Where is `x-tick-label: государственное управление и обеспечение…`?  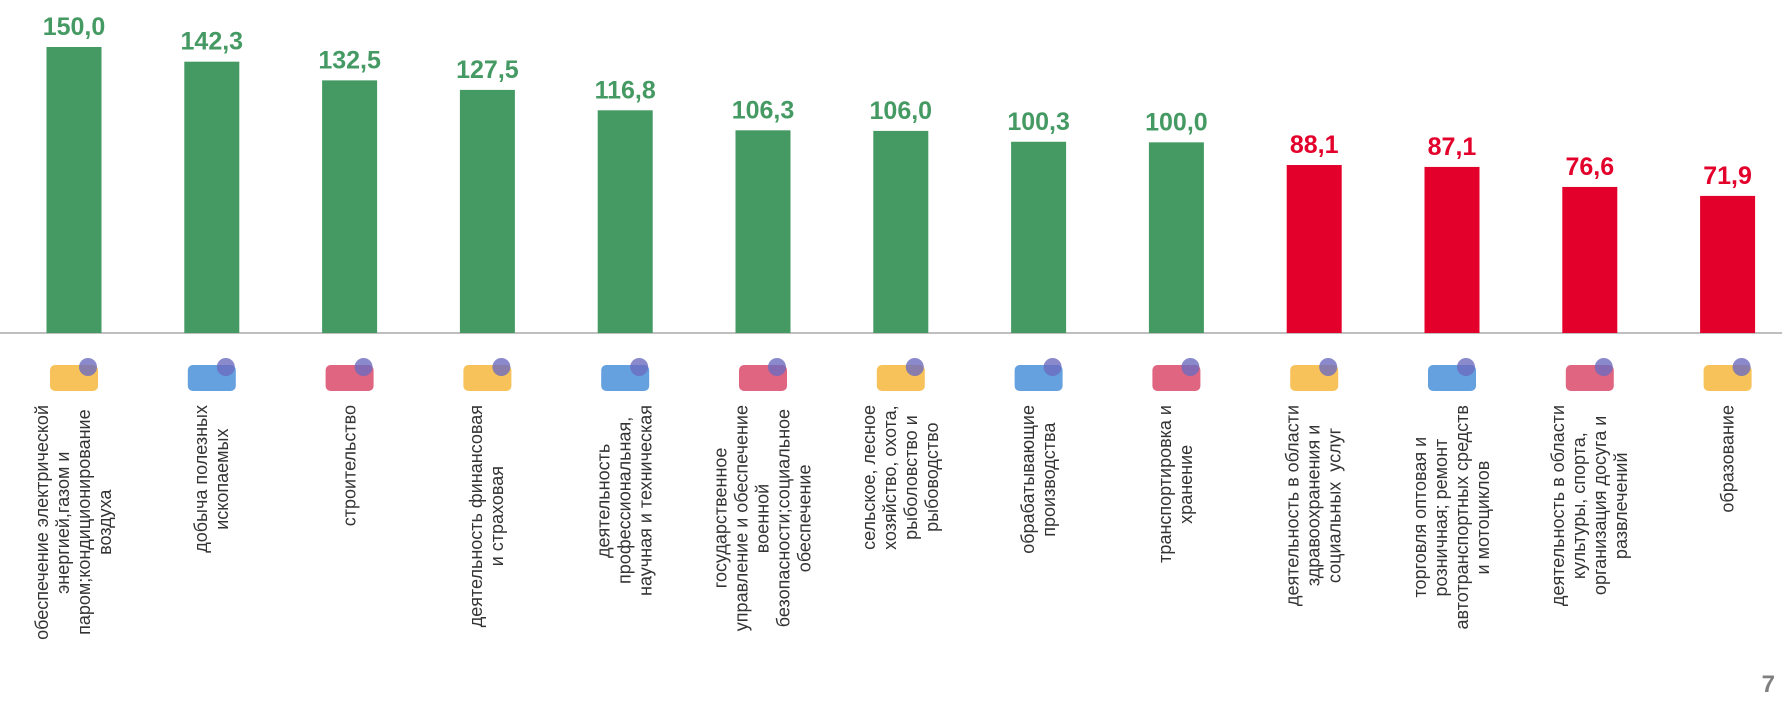 x-tick-label: государственное управление и обеспечение… is located at coordinates (762, 518).